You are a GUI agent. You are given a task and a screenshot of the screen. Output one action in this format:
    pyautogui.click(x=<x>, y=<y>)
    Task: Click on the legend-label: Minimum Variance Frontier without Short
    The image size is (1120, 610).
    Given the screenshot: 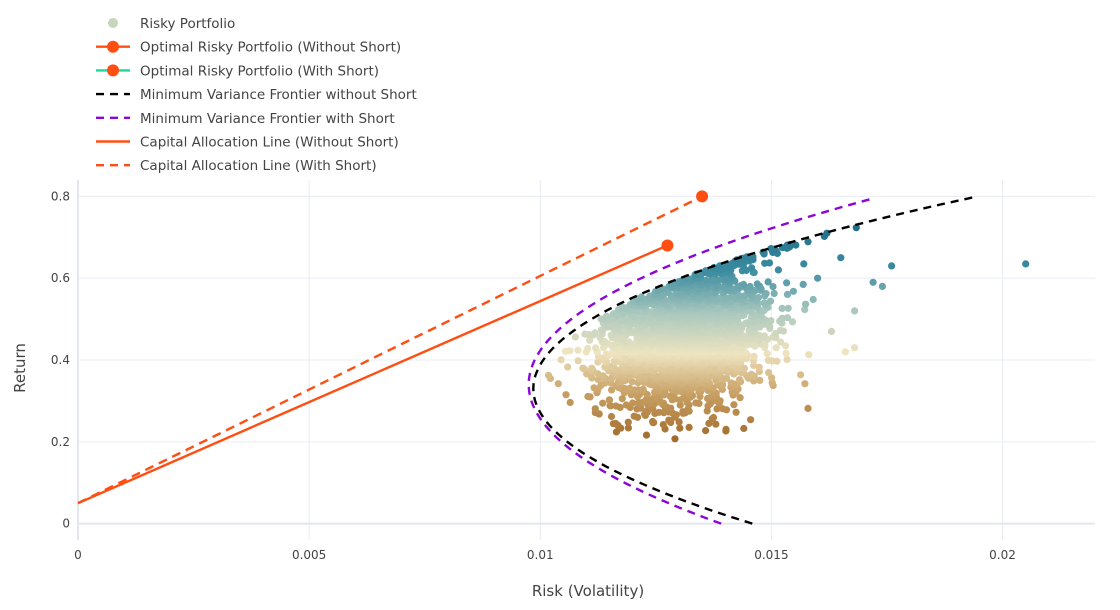 What is the action you would take?
    pyautogui.click(x=278, y=95)
    